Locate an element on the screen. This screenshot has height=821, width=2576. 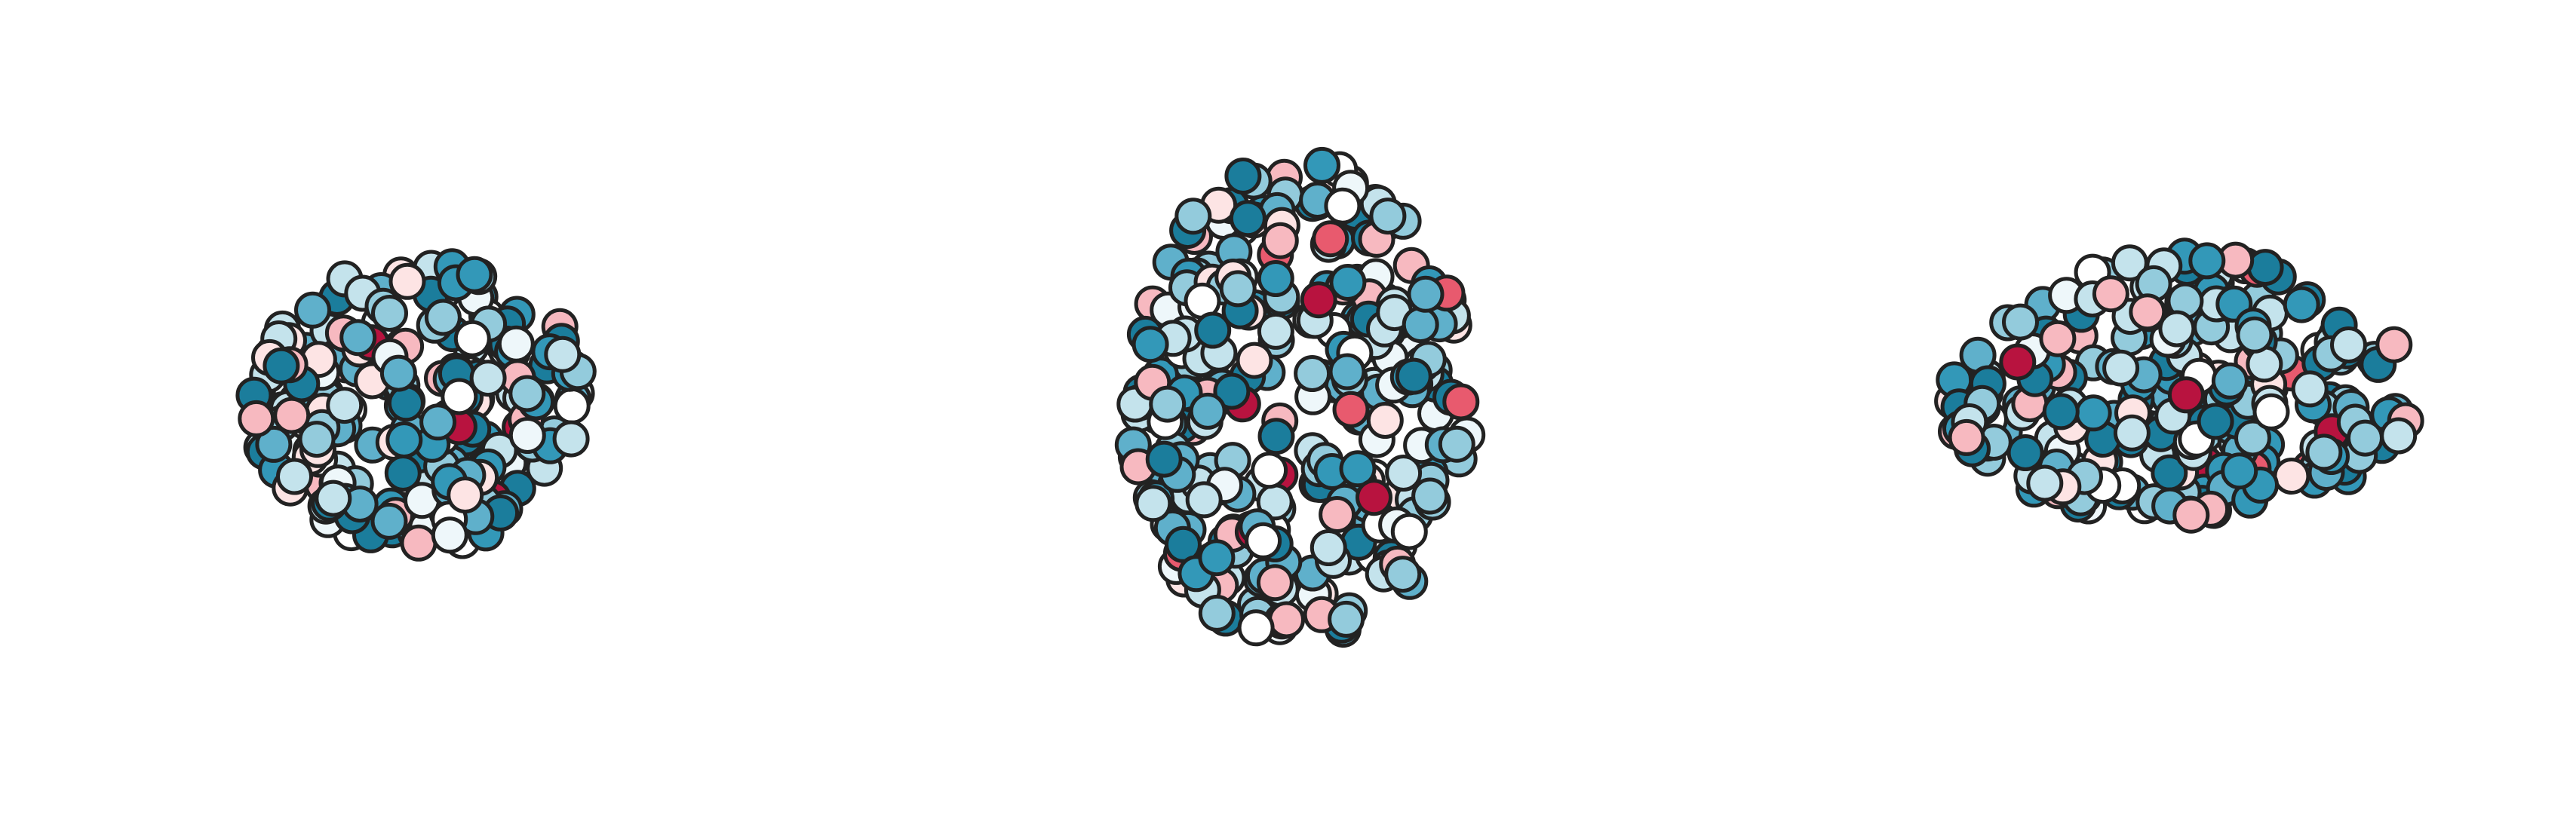
axial-view is located at coordinates (1300, 397).